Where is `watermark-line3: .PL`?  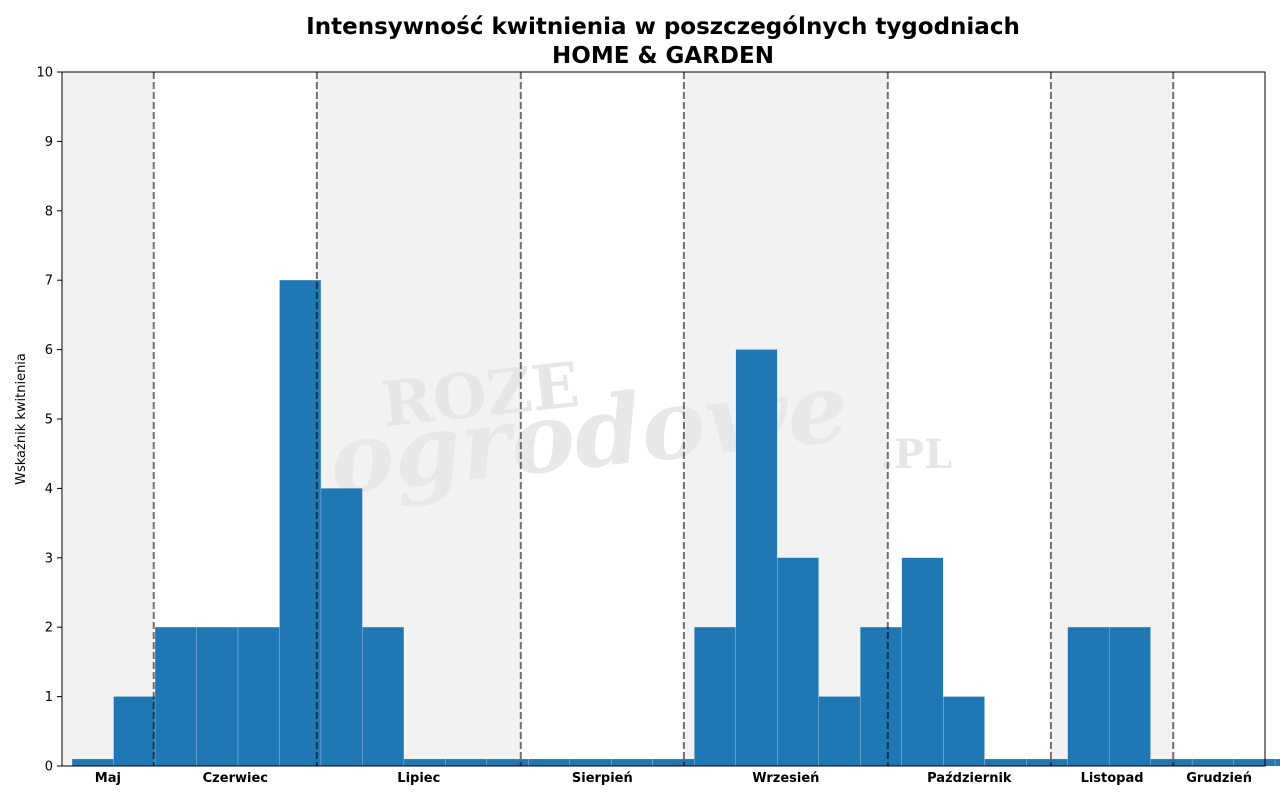 watermark-line3: .PL is located at coordinates (916, 454).